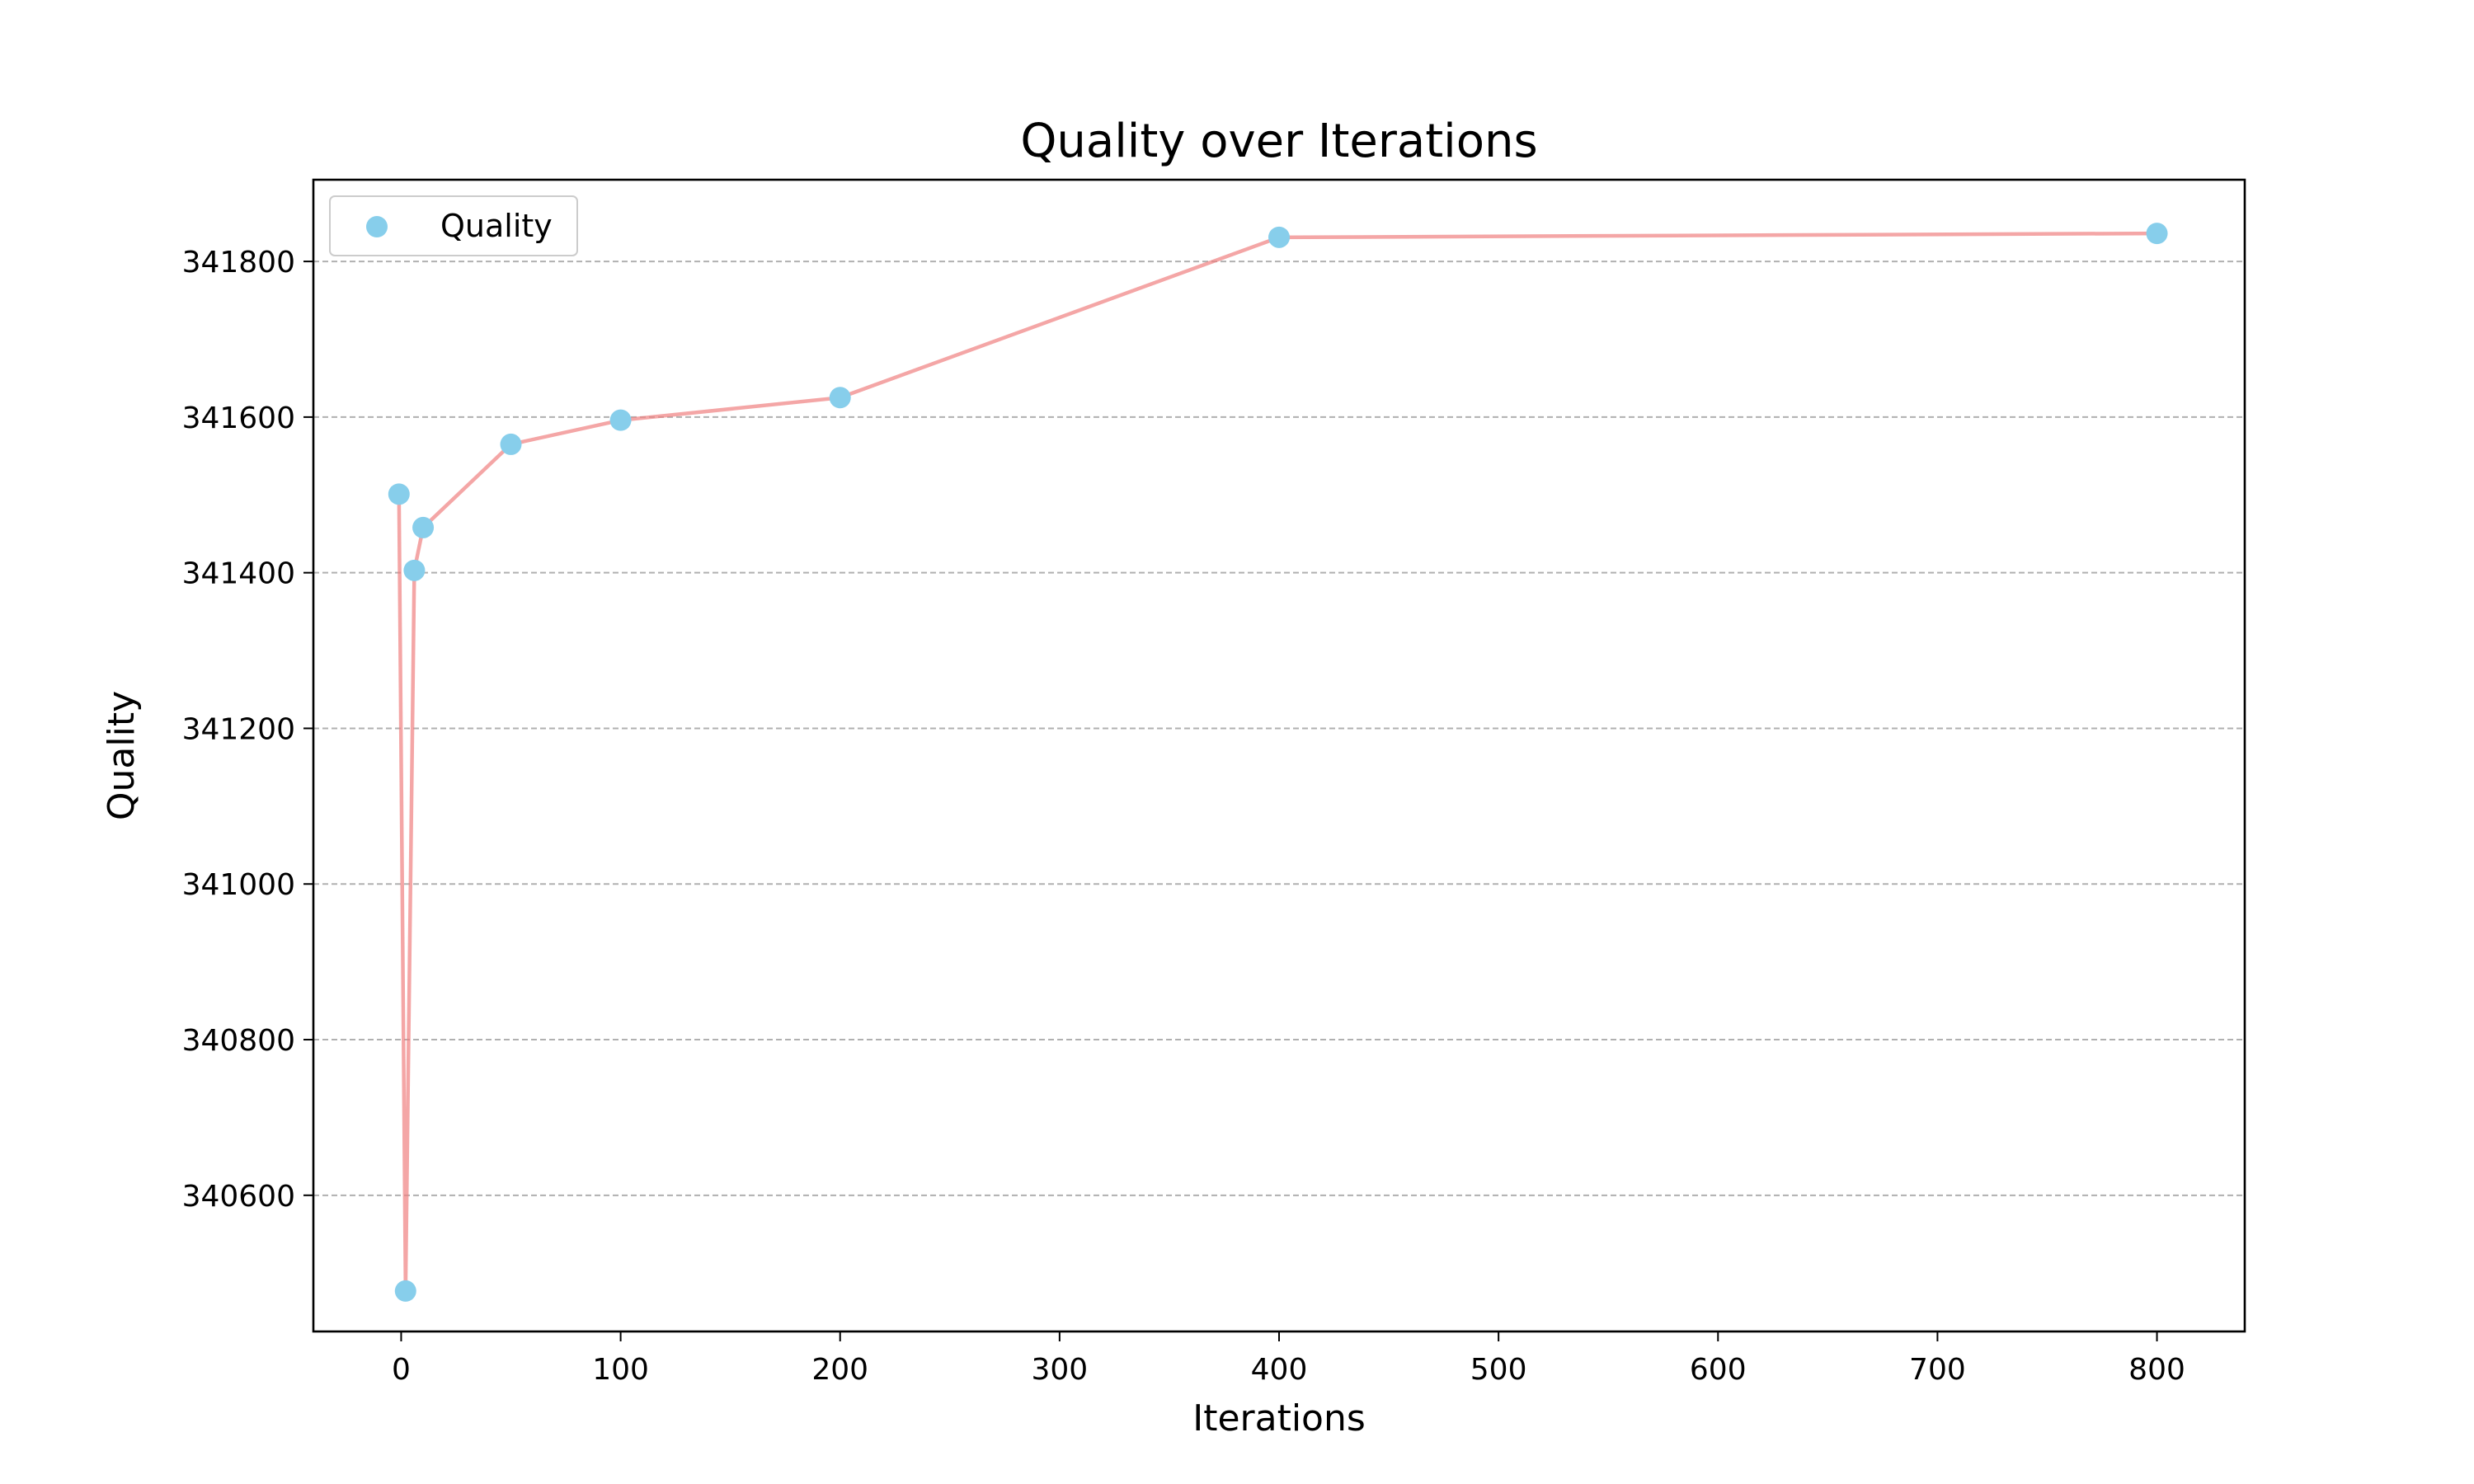  Describe the element at coordinates (1279, 1370) in the screenshot. I see `x-tick-label: 400` at that location.